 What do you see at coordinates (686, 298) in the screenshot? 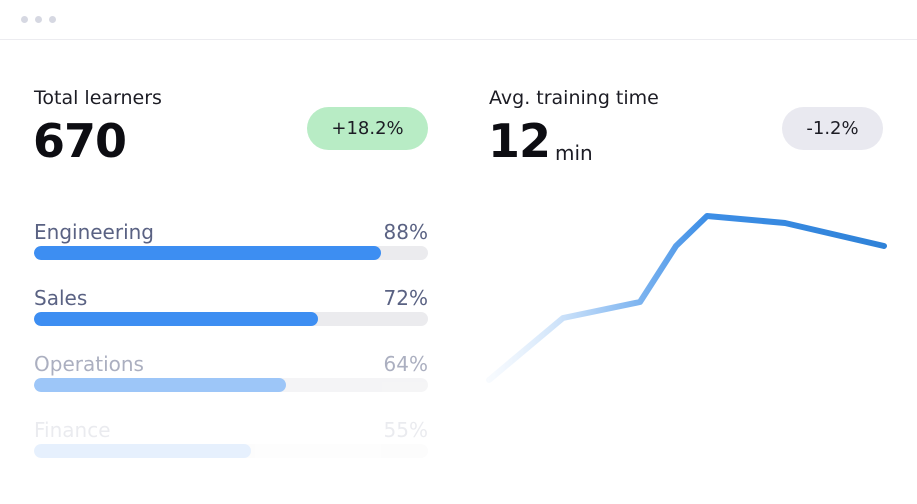
I see `sparkline` at bounding box center [686, 298].